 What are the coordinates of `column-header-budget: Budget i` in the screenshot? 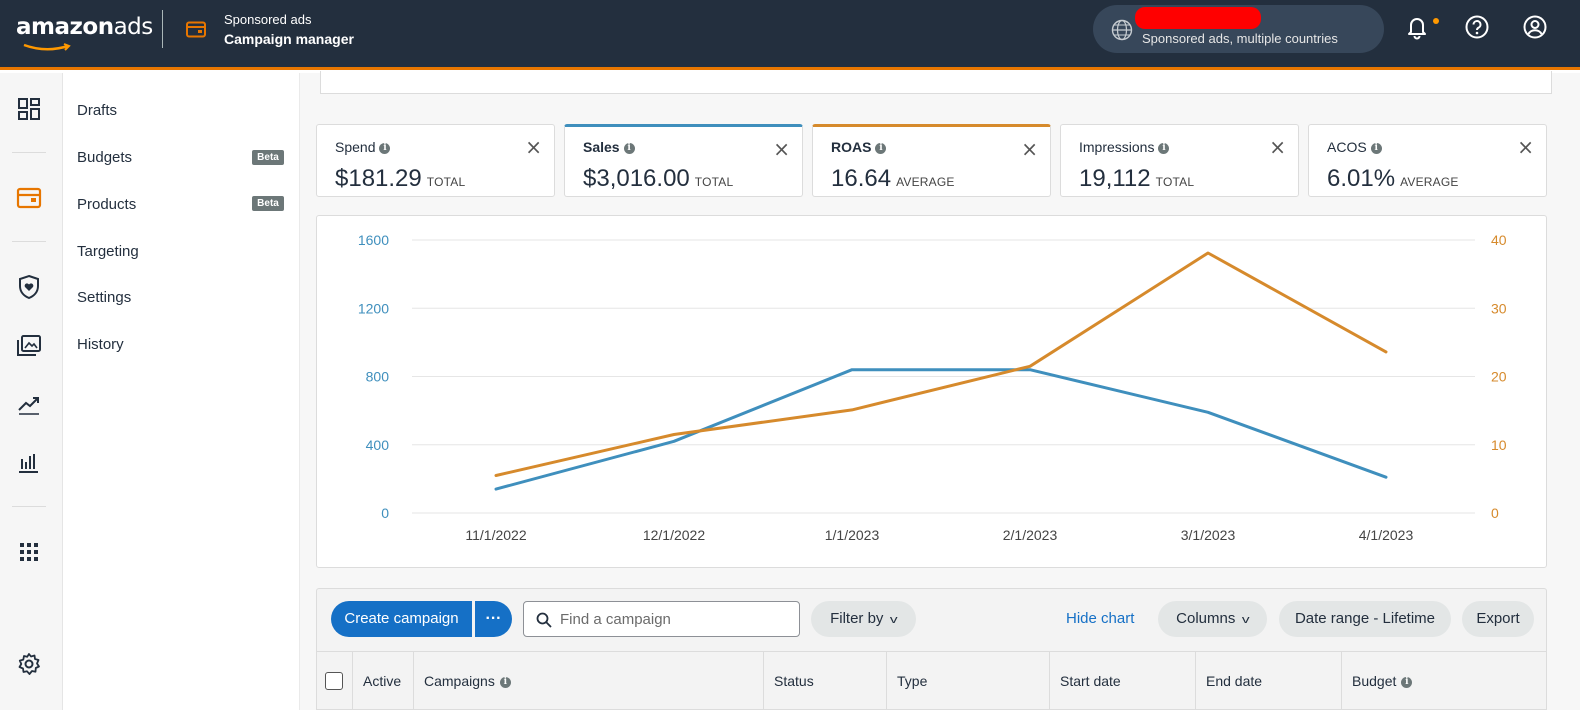 It's located at (1444, 681).